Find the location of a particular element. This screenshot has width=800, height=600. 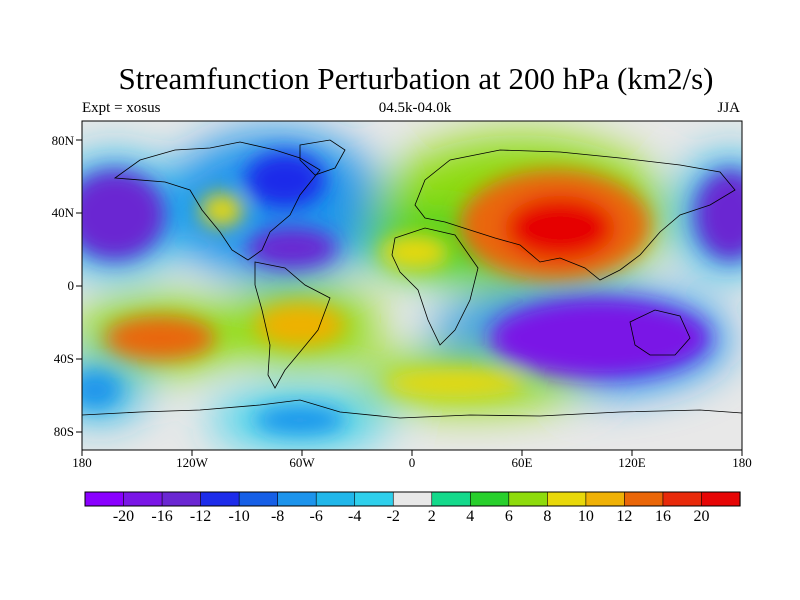

greenland-coast is located at coordinates (322, 157).